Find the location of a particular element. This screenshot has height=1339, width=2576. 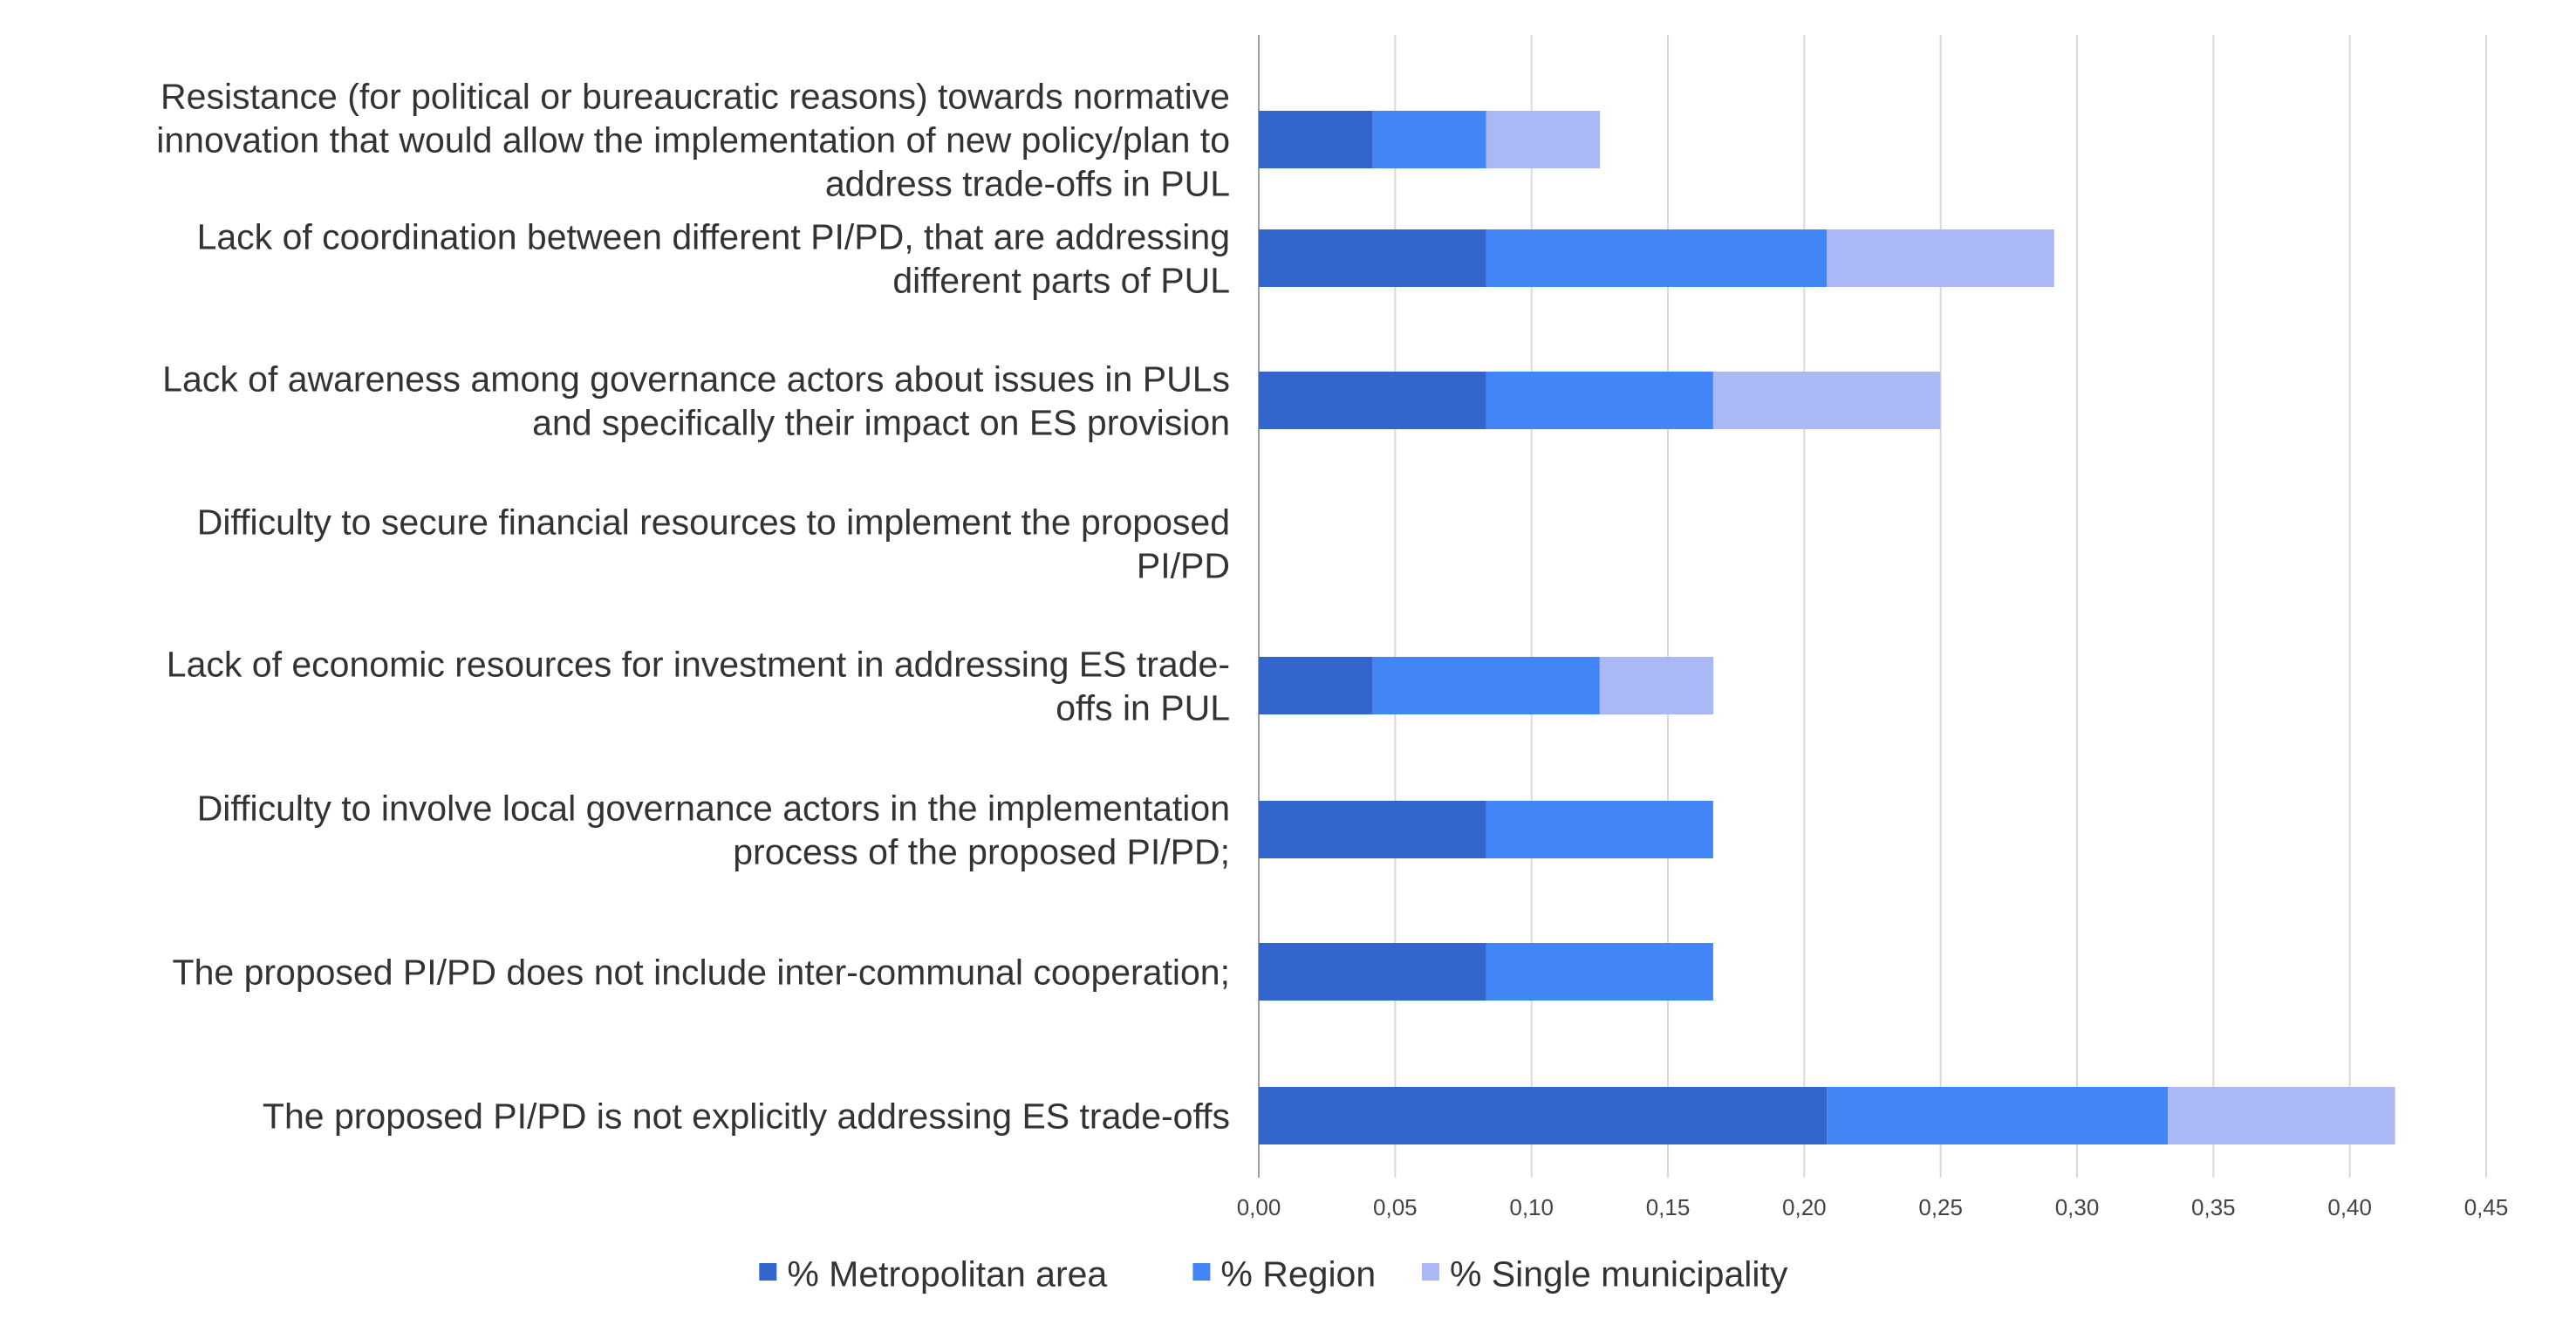

legend-label: % Region is located at coordinates (1298, 1274).